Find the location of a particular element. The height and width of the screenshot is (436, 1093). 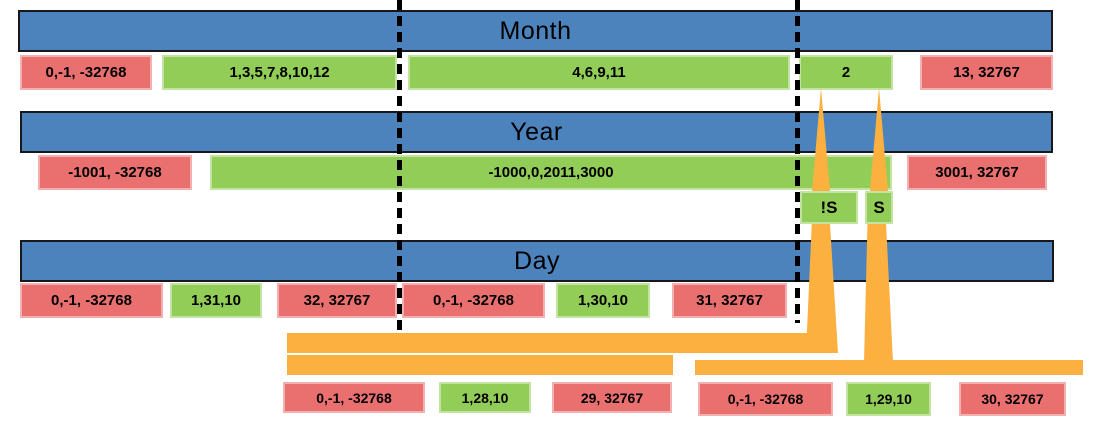

not-leap-year-flag: !S is located at coordinates (829, 207).